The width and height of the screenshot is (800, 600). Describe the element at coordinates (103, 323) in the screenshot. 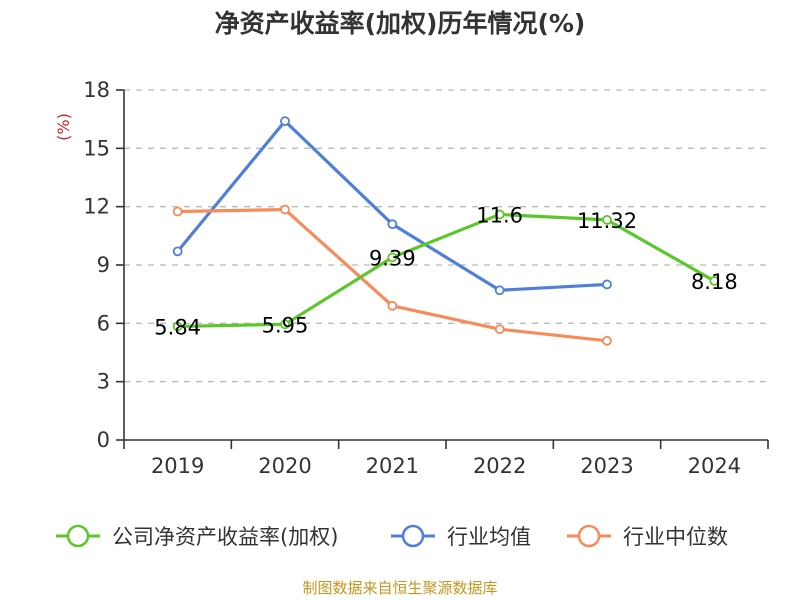

I see `y-tick-label: 6` at that location.